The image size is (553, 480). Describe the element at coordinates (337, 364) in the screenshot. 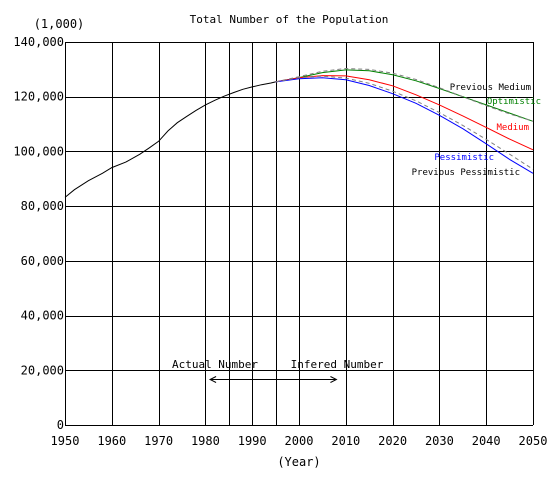

I see `inferred-number-label: Infered Number` at that location.